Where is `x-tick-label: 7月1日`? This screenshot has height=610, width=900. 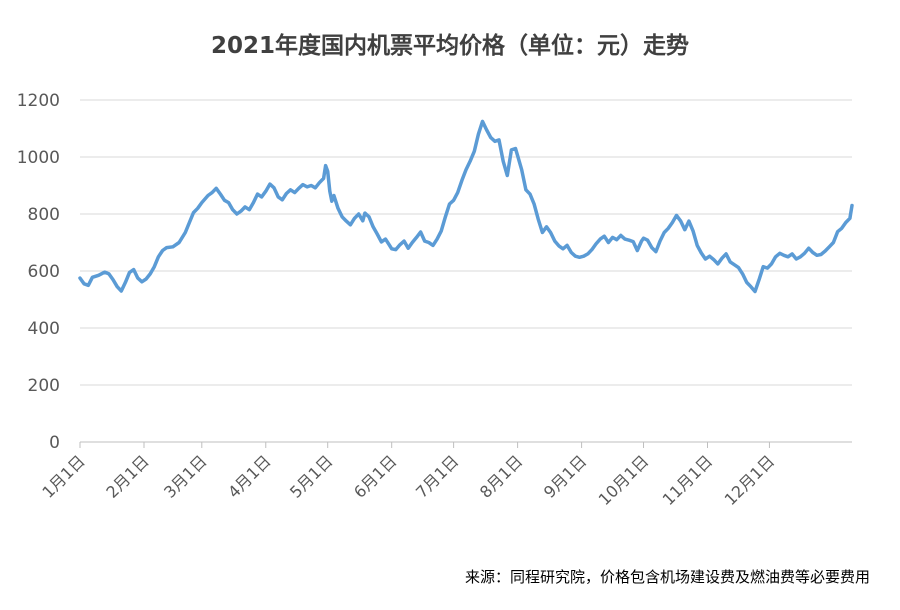 x-tick-label: 7月1日 is located at coordinates (437, 476).